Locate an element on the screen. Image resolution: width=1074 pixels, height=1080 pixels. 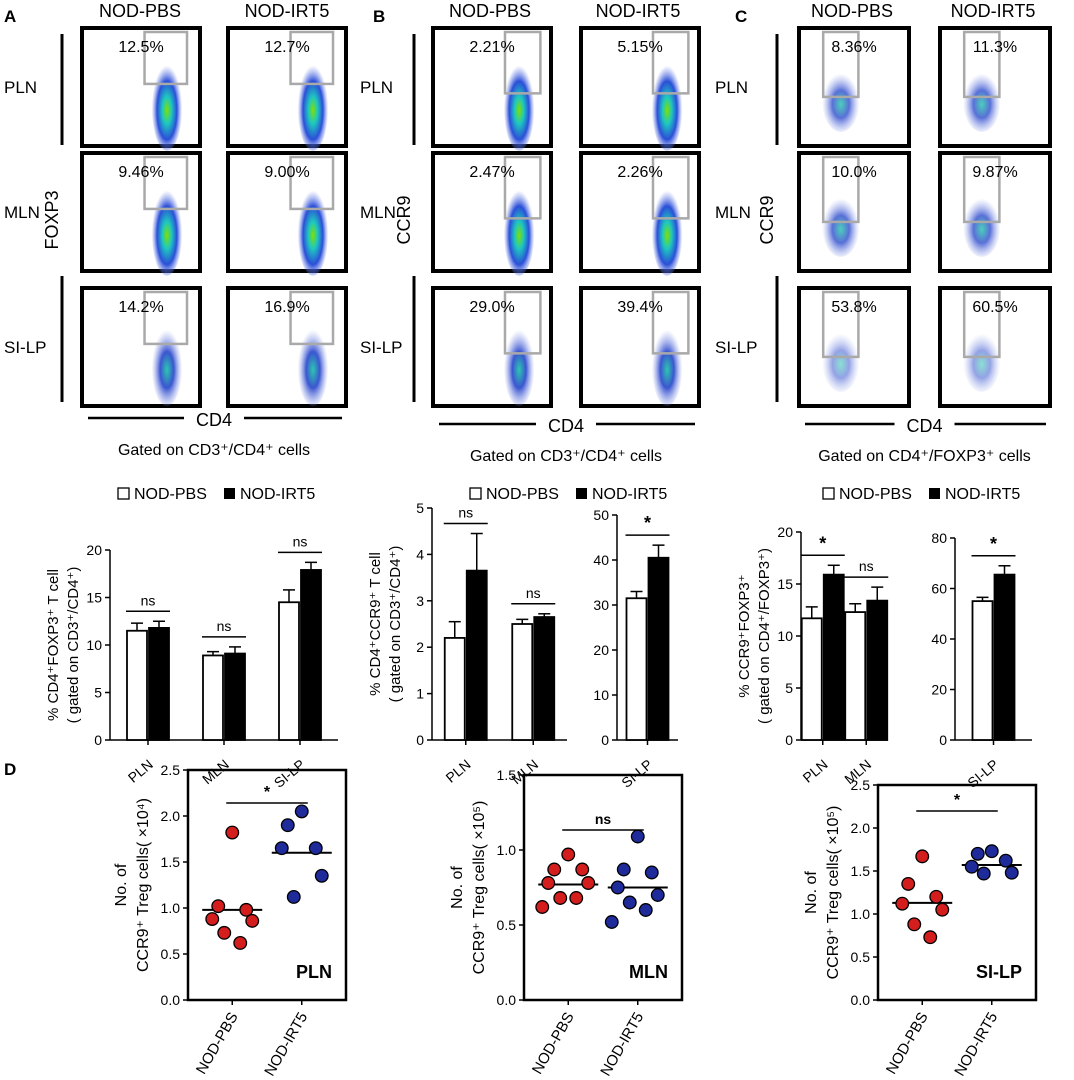
flow-plot: 29.0% is located at coordinates (492, 347).